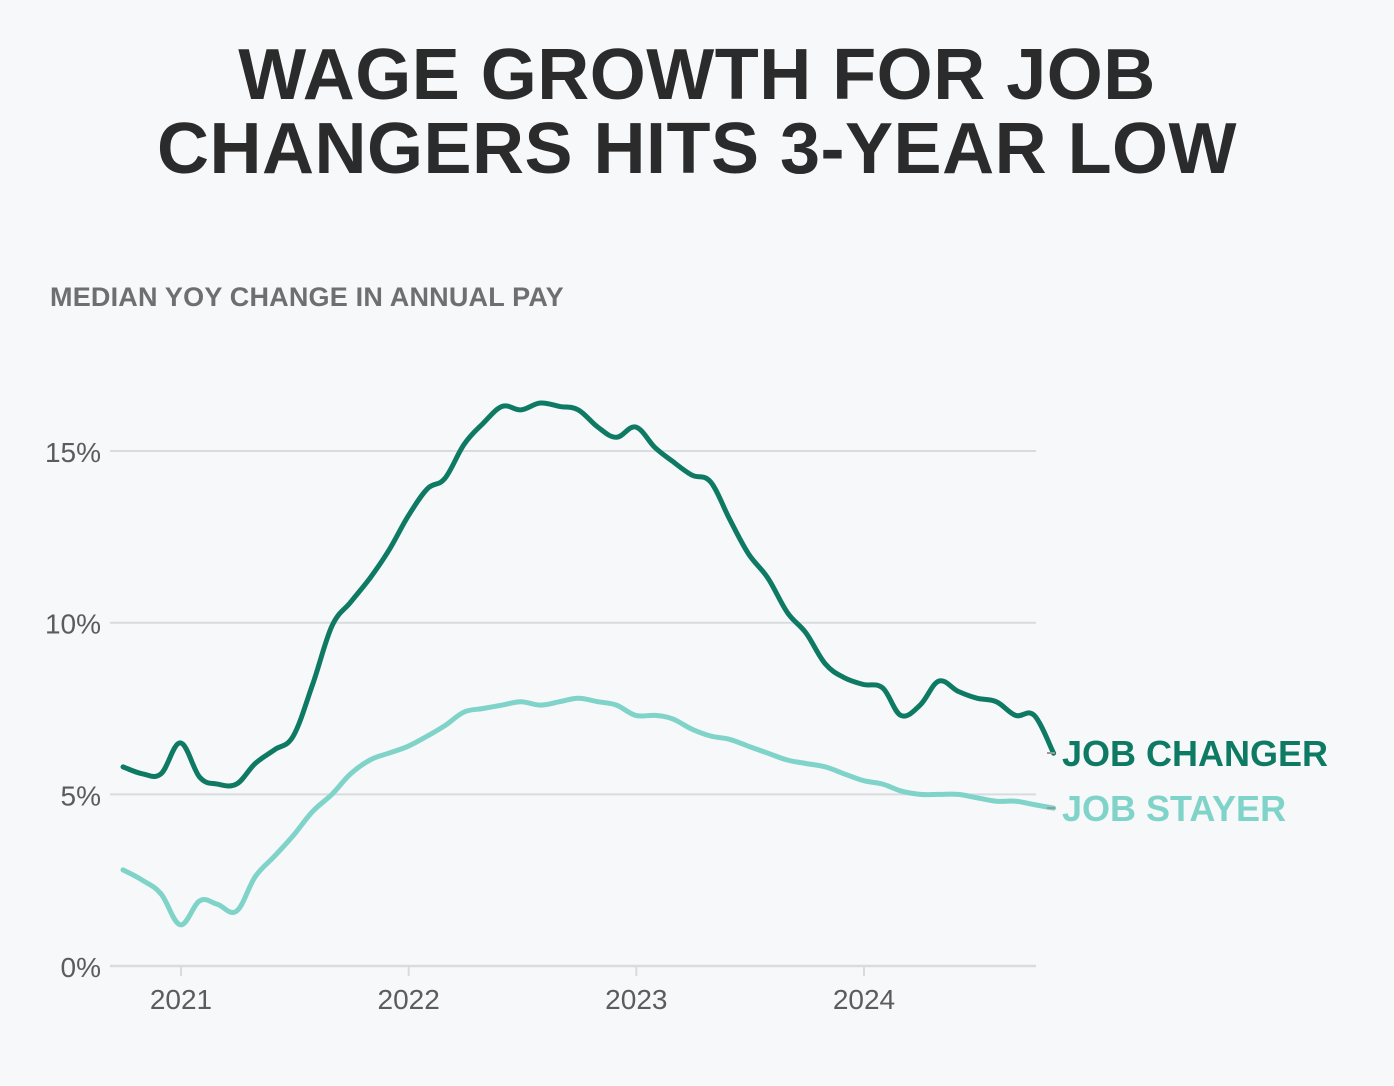  Describe the element at coordinates (1187, 781) in the screenshot. I see `series-labels: JOB CHANGER JOB STAYER` at that location.